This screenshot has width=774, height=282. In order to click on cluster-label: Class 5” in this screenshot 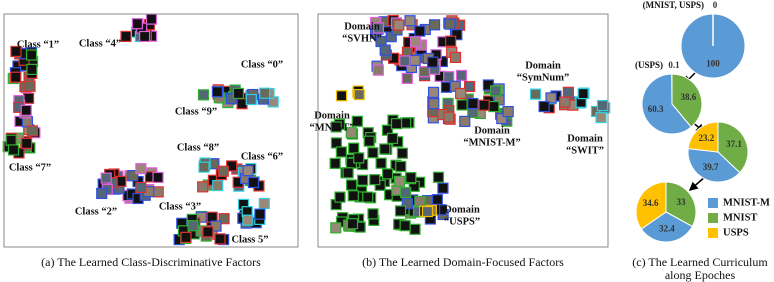, I will do `click(249, 239)`.